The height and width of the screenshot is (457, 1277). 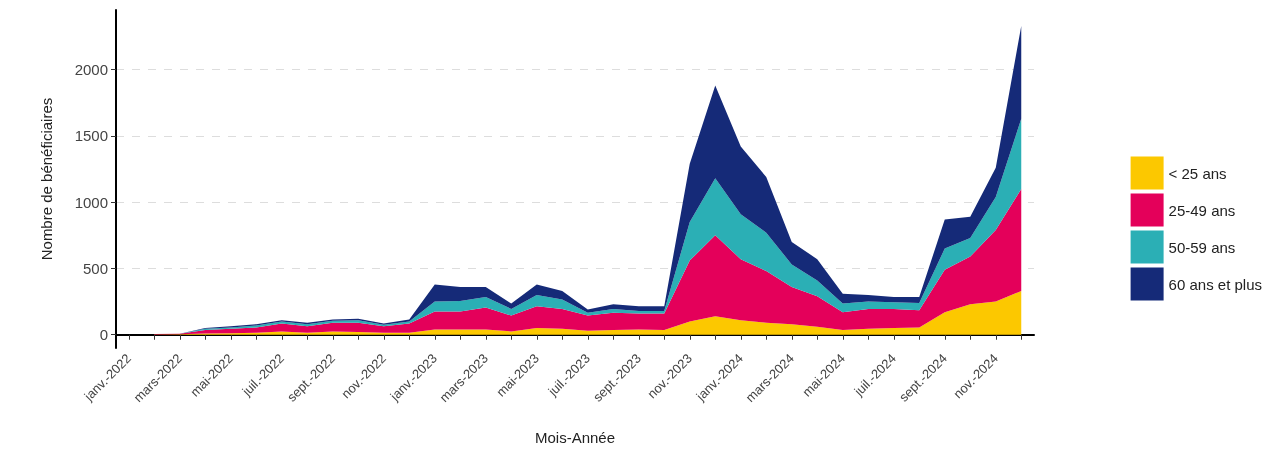 I want to click on x-axis-title: Mois-Année, so click(x=575, y=437).